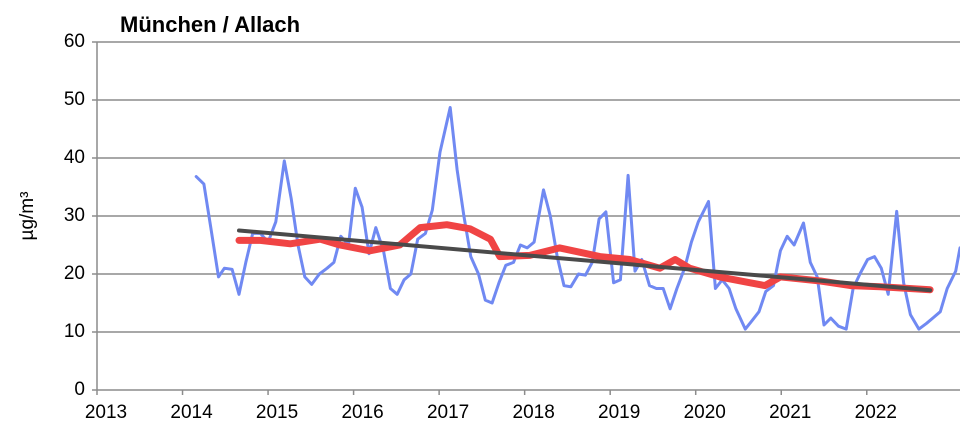 The height and width of the screenshot is (437, 960). What do you see at coordinates (74, 273) in the screenshot?
I see `y-tick-label: 20` at bounding box center [74, 273].